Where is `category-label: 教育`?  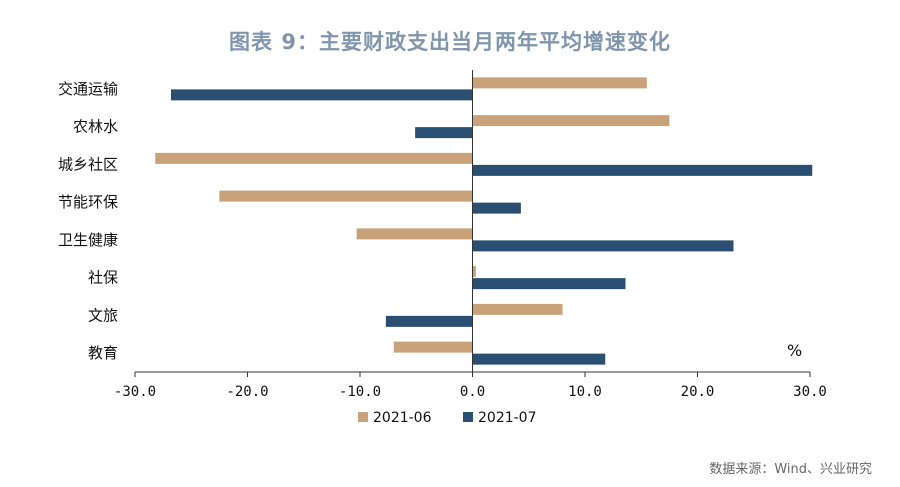 category-label: 教育 is located at coordinates (103, 353).